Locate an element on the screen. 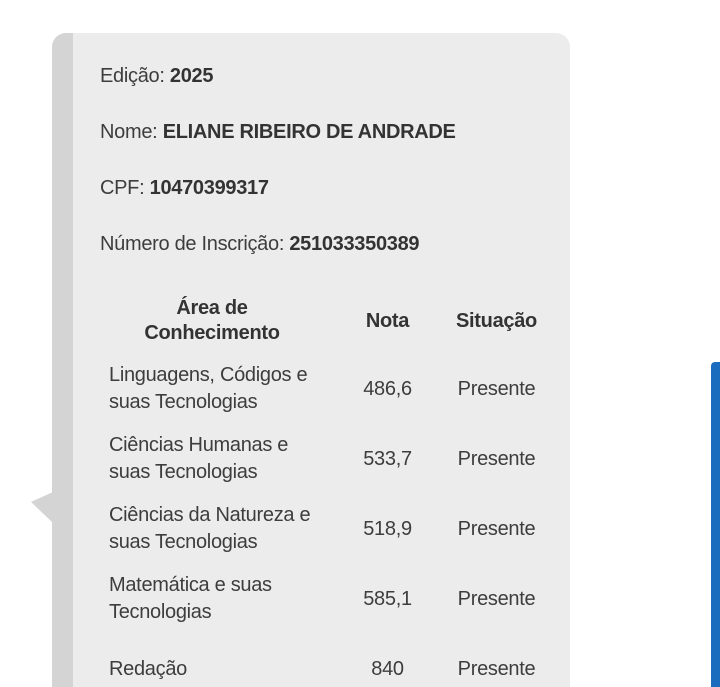  scrollbar-thumb is located at coordinates (715, 524).